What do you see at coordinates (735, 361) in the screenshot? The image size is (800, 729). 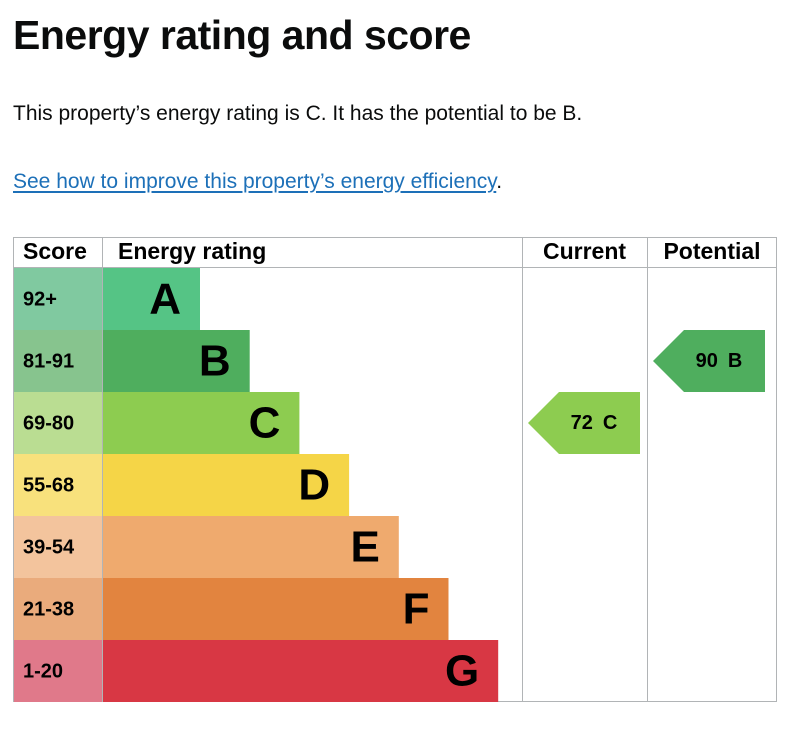 I see `potential-letter: B` at bounding box center [735, 361].